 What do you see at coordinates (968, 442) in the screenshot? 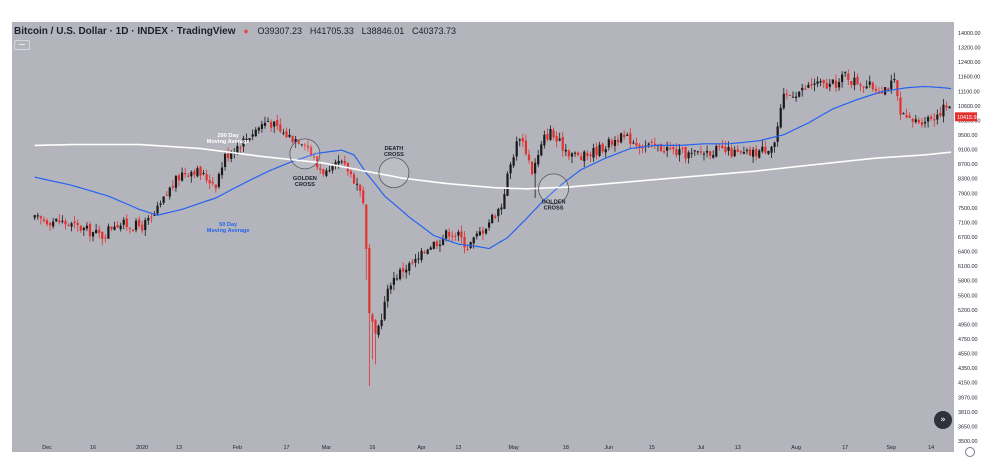
I see `y-tick-label: 3500.00` at bounding box center [968, 442].